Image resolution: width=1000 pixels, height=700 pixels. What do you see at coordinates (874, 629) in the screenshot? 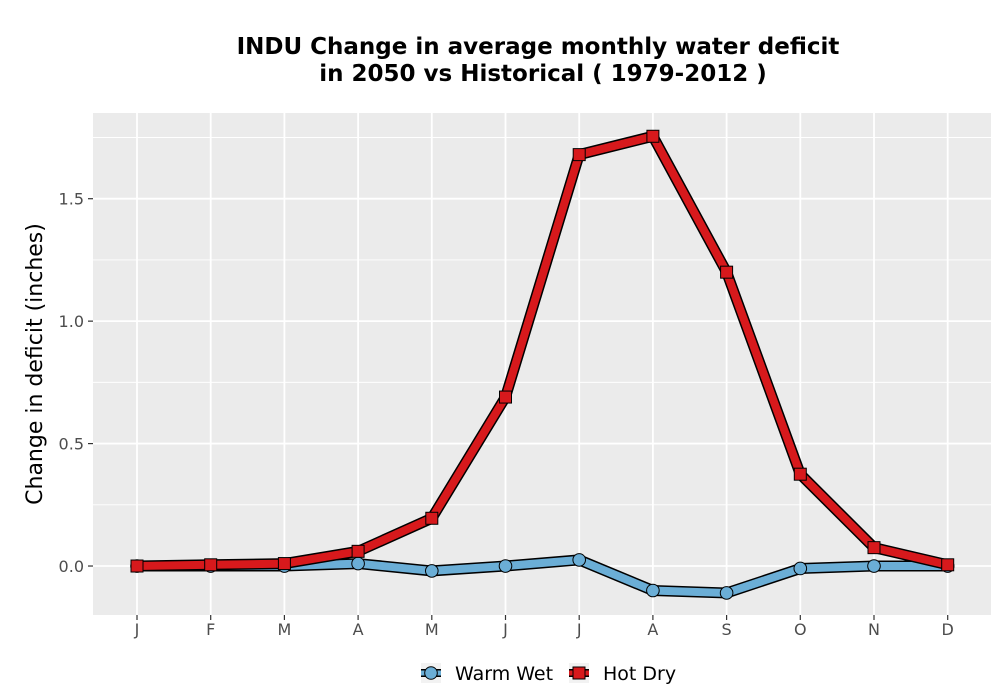
I see `x-tick-label: N` at bounding box center [874, 629].